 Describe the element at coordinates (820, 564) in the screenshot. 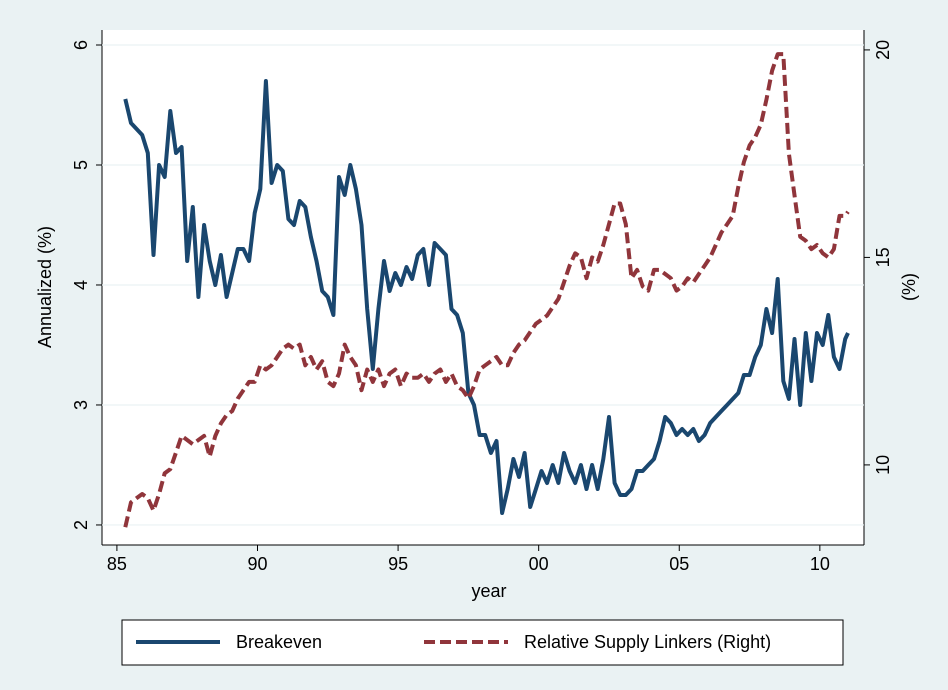

I see `x-tick-label: 10` at that location.